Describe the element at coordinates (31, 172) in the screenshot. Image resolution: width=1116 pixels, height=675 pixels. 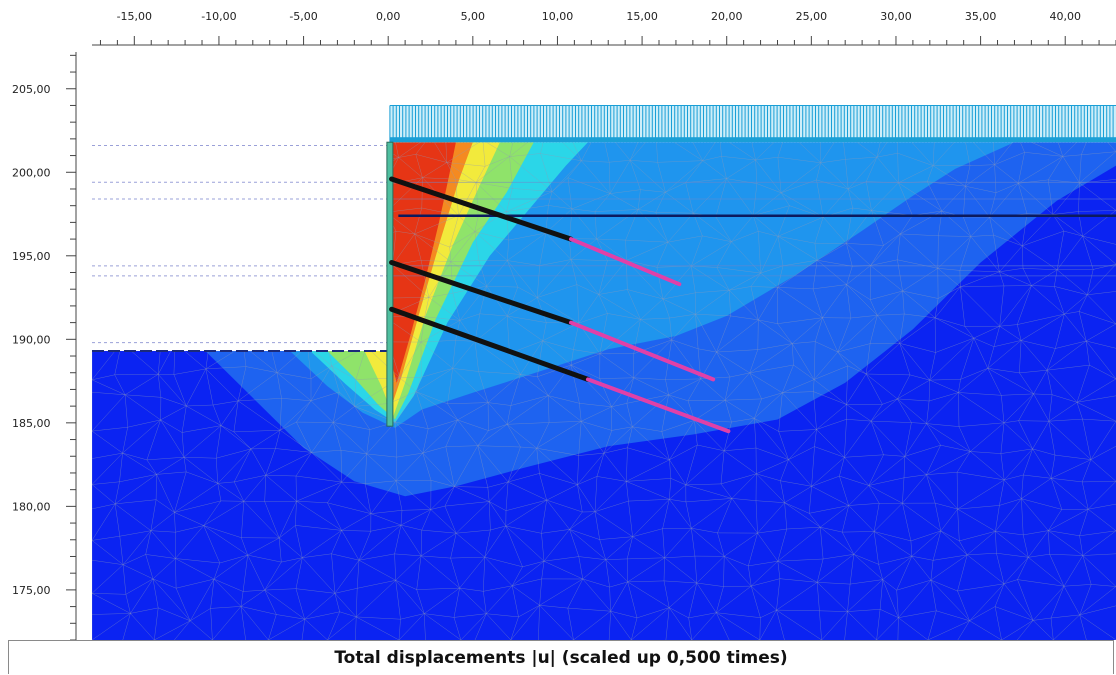
I see `y-tick-label-1: 200,00` at that location.